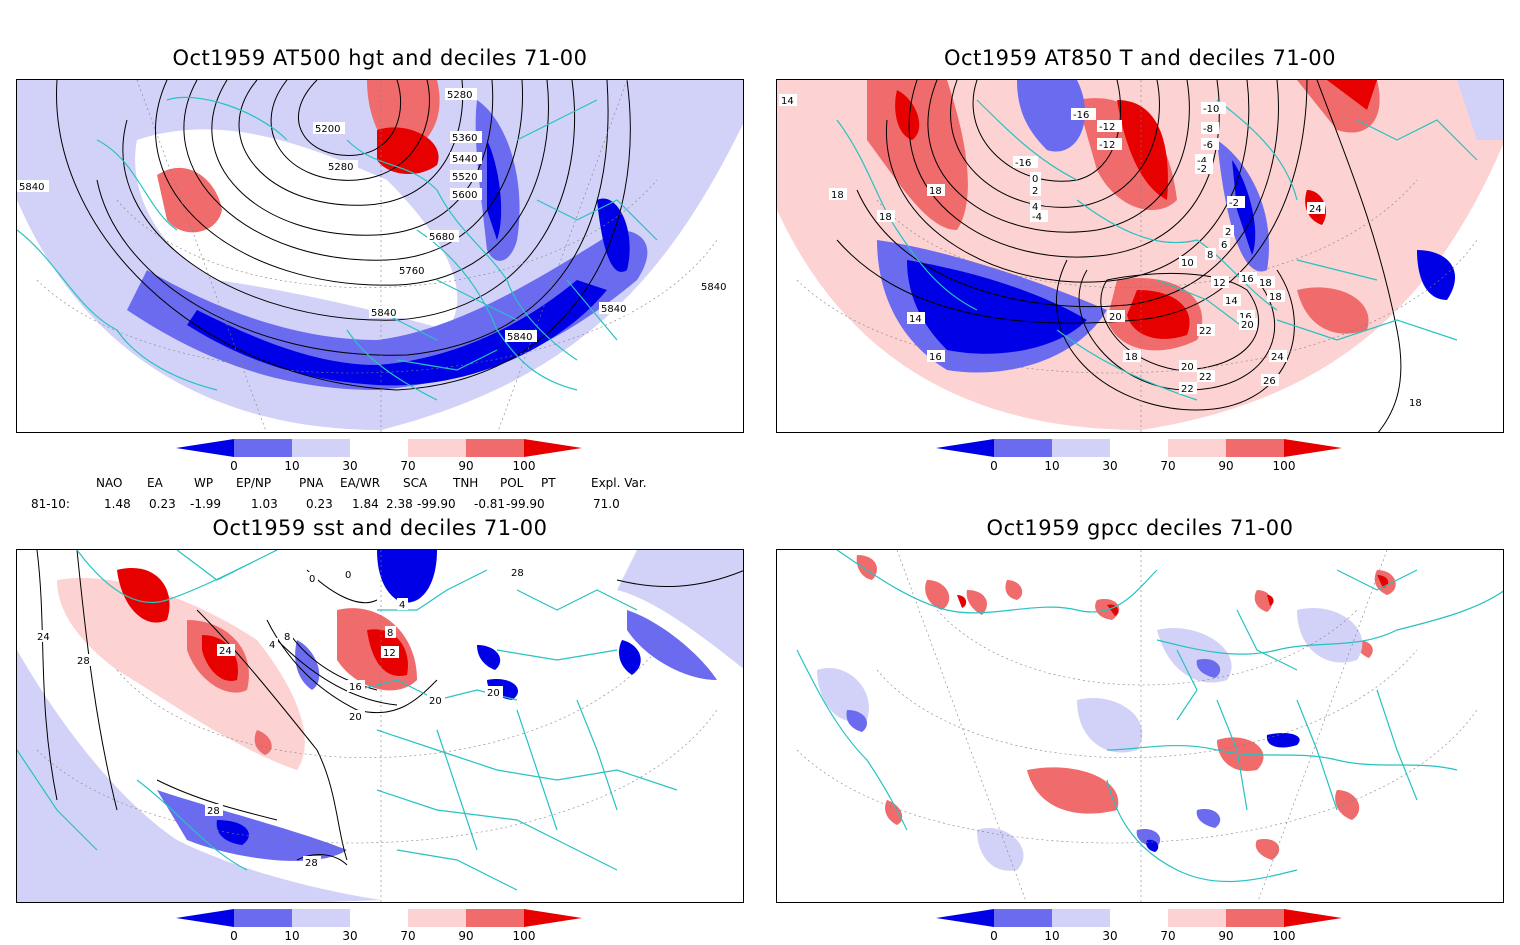 The width and height of the screenshot is (1520, 945). I want to click on svg-text: 5200, so click(327, 129).